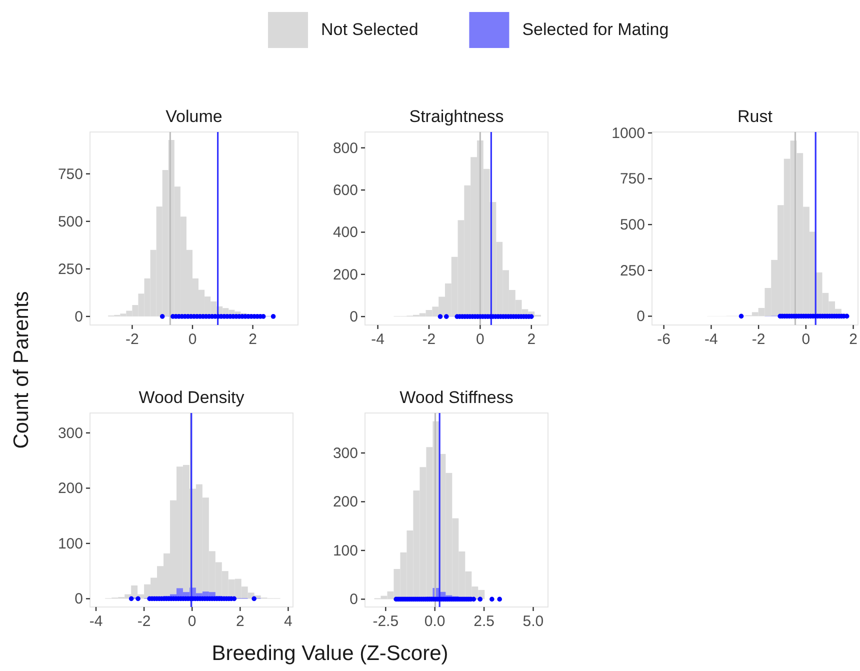 Image resolution: width=860 pixels, height=671 pixels. Describe the element at coordinates (345, 233) in the screenshot. I see `y-tick-label: 400` at that location.